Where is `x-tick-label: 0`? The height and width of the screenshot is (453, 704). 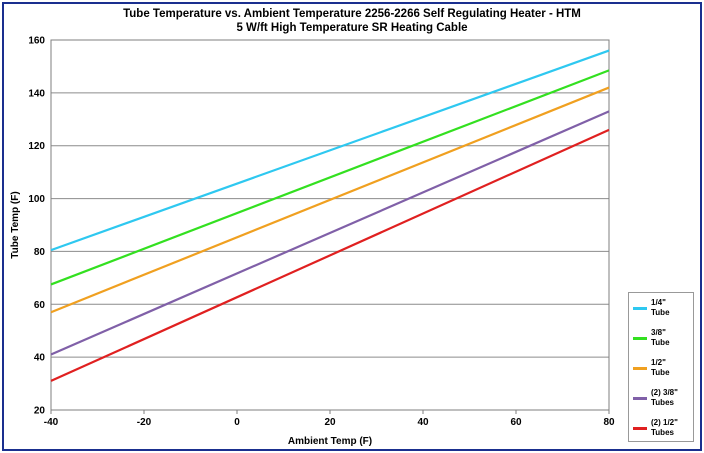 x-tick-label: 0 is located at coordinates (237, 422).